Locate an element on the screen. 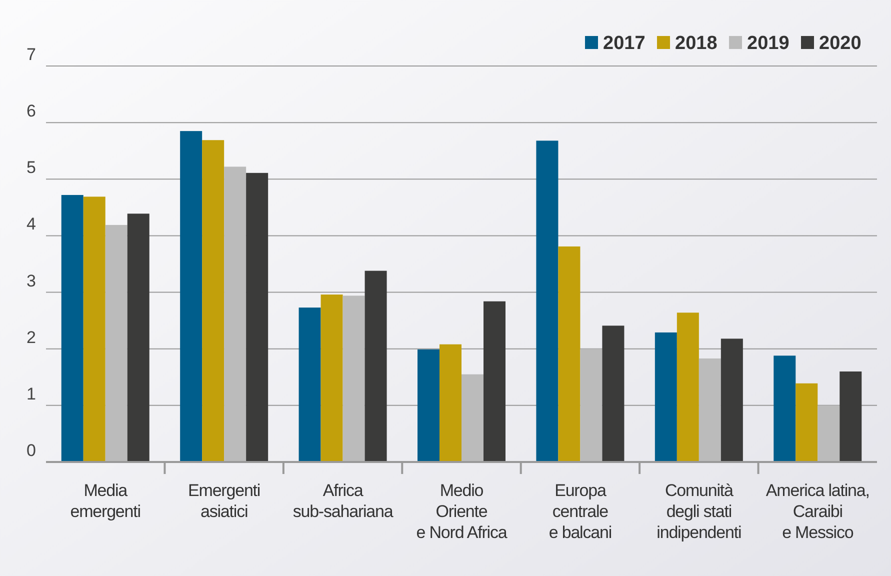  y-tick-label: 4 is located at coordinates (31, 224).